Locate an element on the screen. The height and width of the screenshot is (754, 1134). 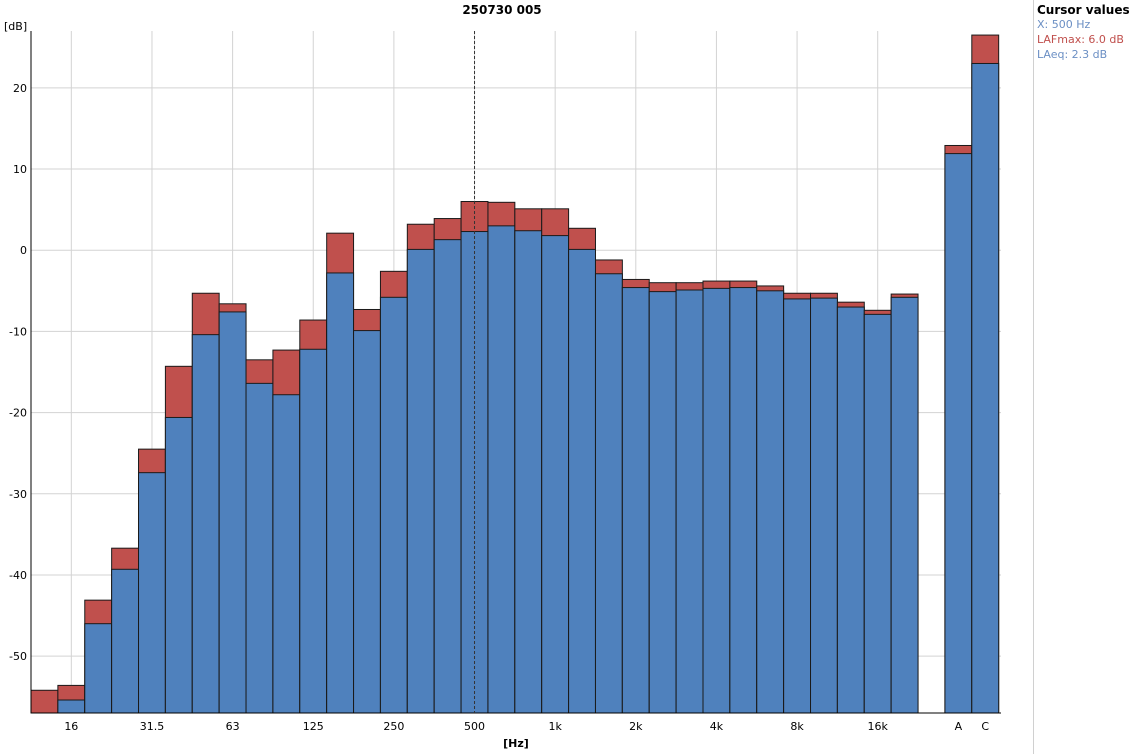
x-tick-label: 63 is located at coordinates (233, 726).